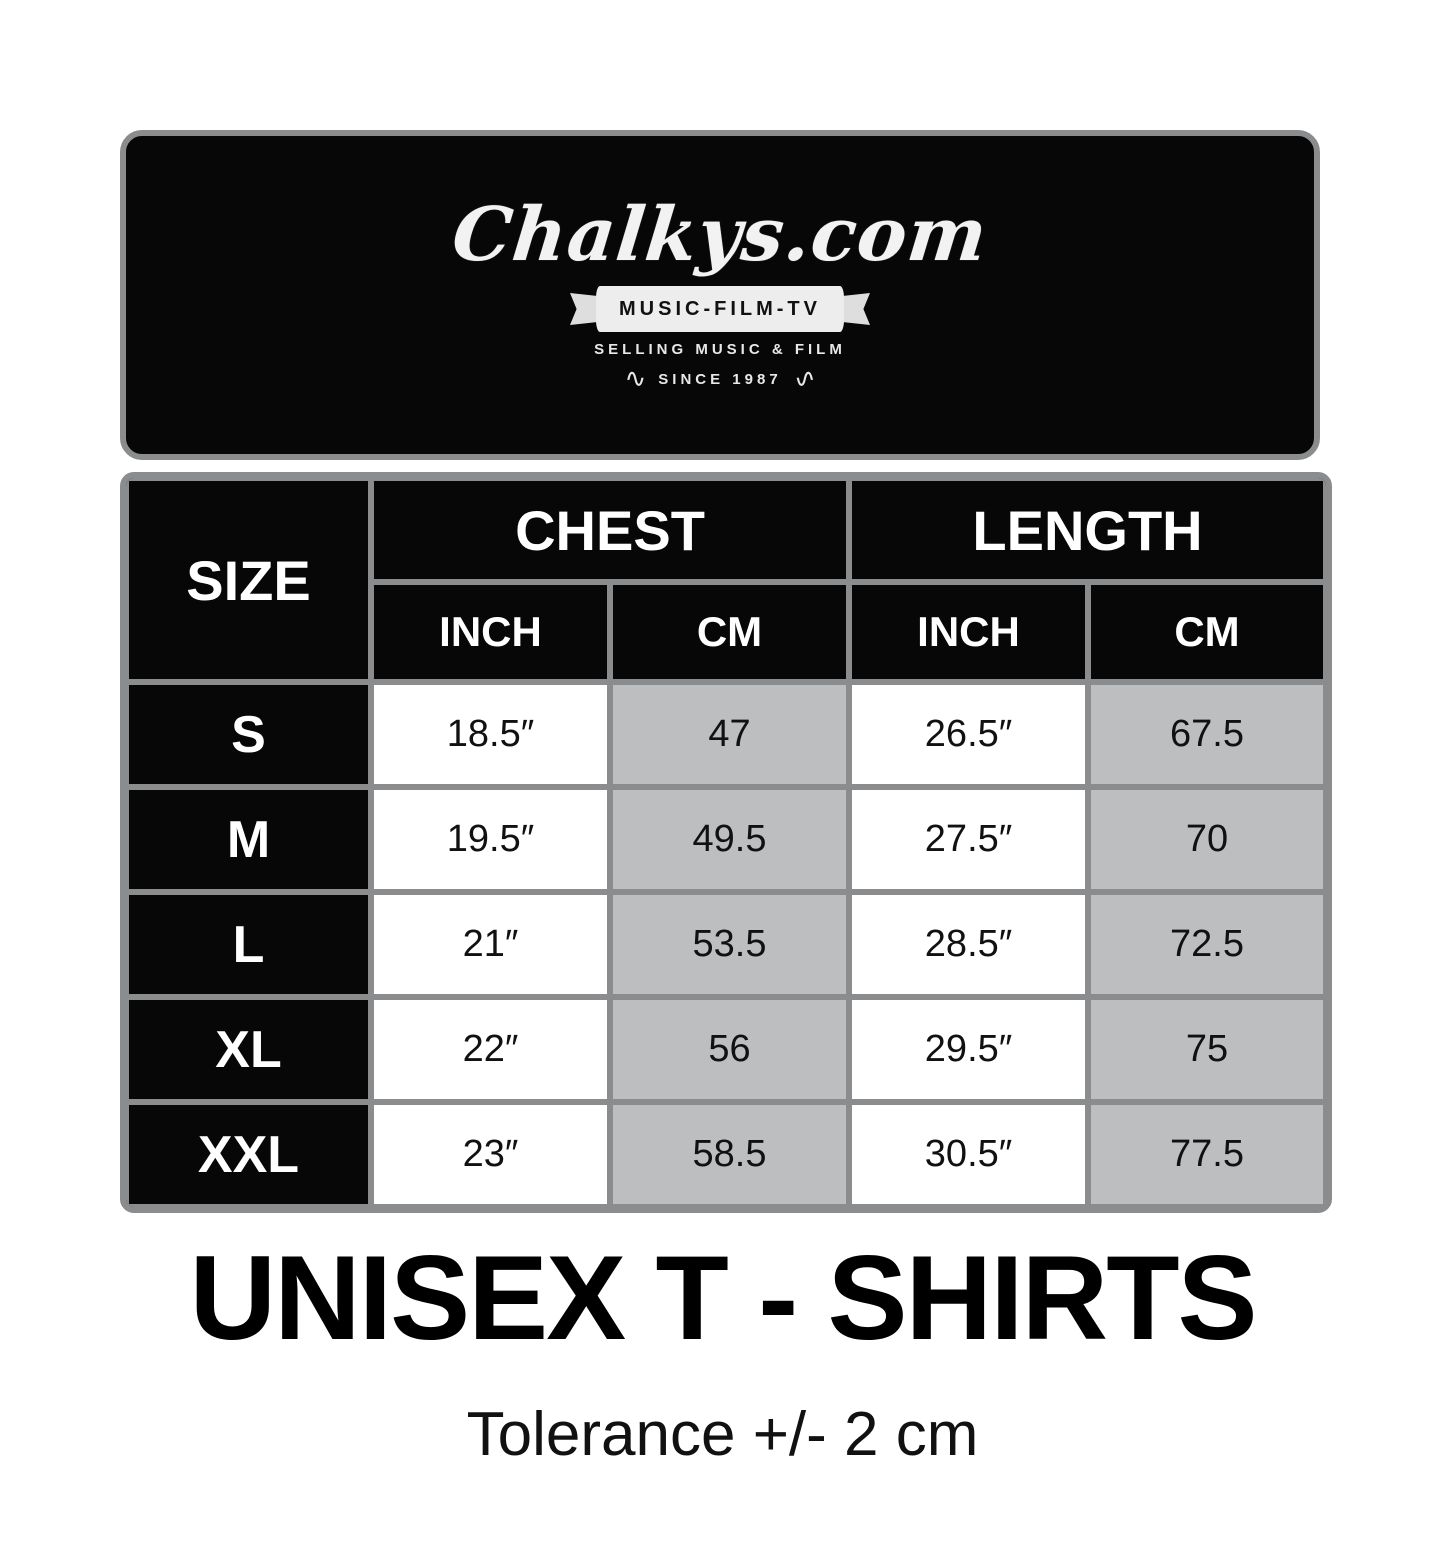  I want to click on cell-length-cm: 72.5, so click(1207, 944).